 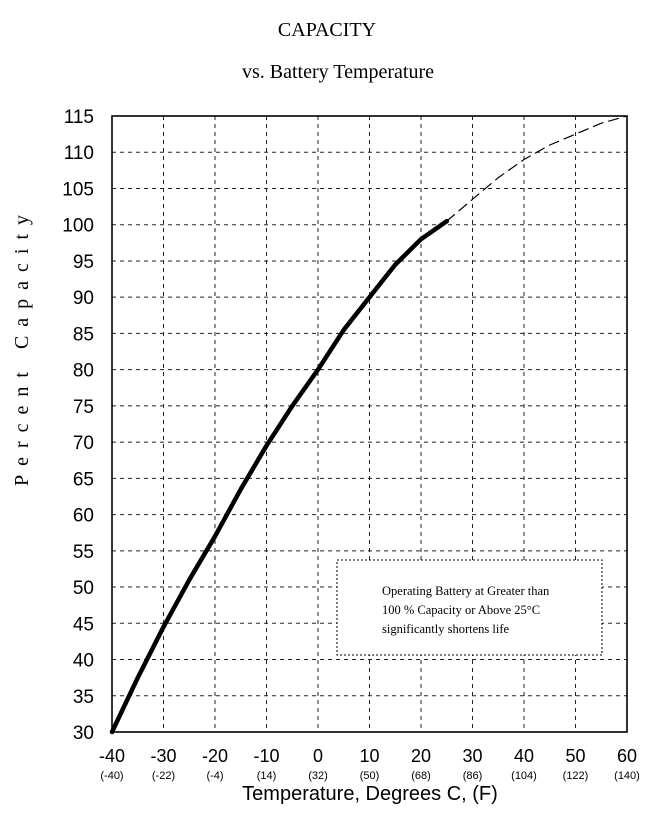 What do you see at coordinates (369, 756) in the screenshot?
I see `x-tick-label: 10` at bounding box center [369, 756].